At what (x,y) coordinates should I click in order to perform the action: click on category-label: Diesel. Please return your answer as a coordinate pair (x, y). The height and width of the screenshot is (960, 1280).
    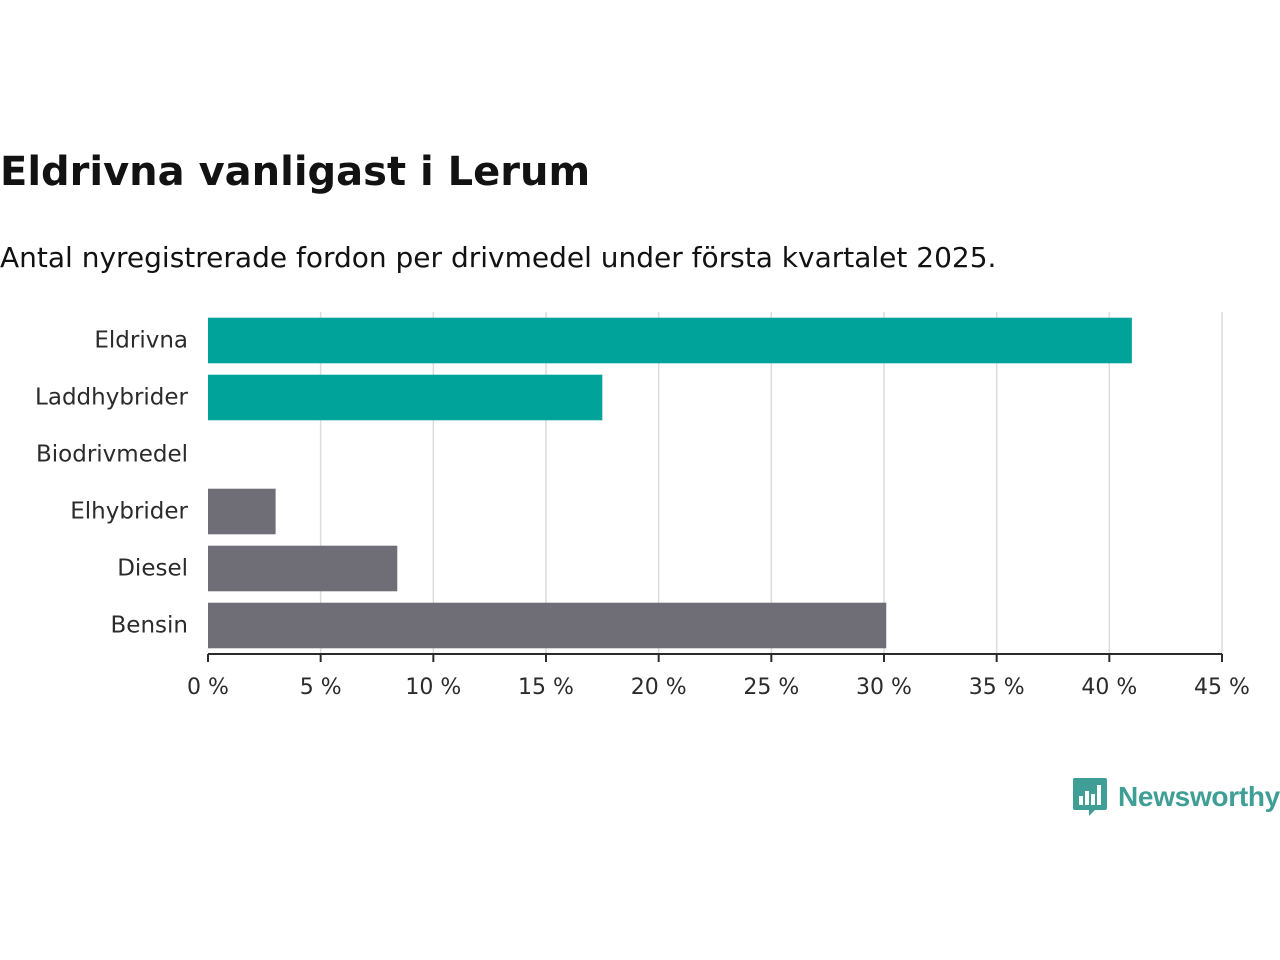
    Looking at the image, I should click on (152, 569).